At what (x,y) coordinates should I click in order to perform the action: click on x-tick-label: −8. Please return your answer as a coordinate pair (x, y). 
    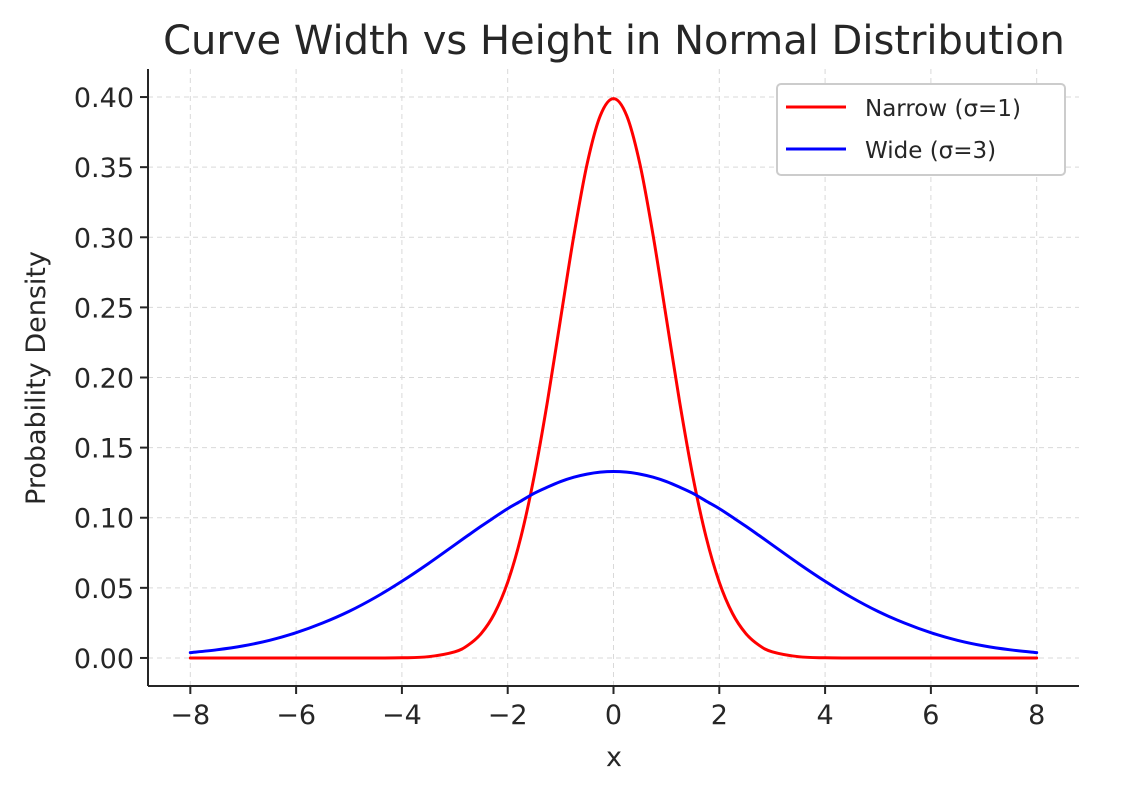
    Looking at the image, I should click on (190, 715).